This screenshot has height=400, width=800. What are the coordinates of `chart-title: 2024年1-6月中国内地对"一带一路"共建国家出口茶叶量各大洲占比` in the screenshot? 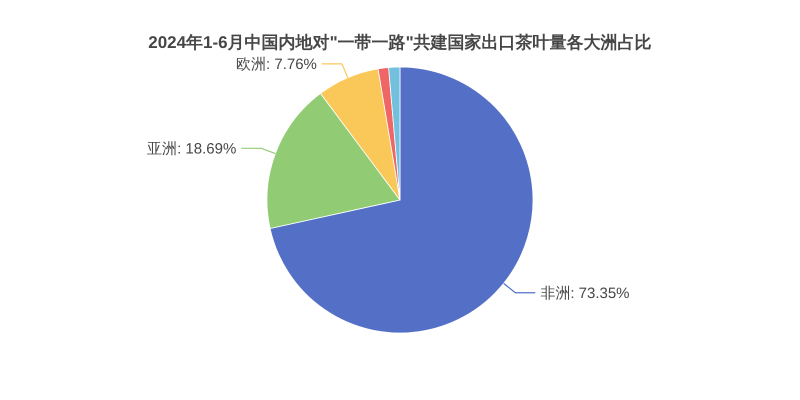 It's located at (400, 42).